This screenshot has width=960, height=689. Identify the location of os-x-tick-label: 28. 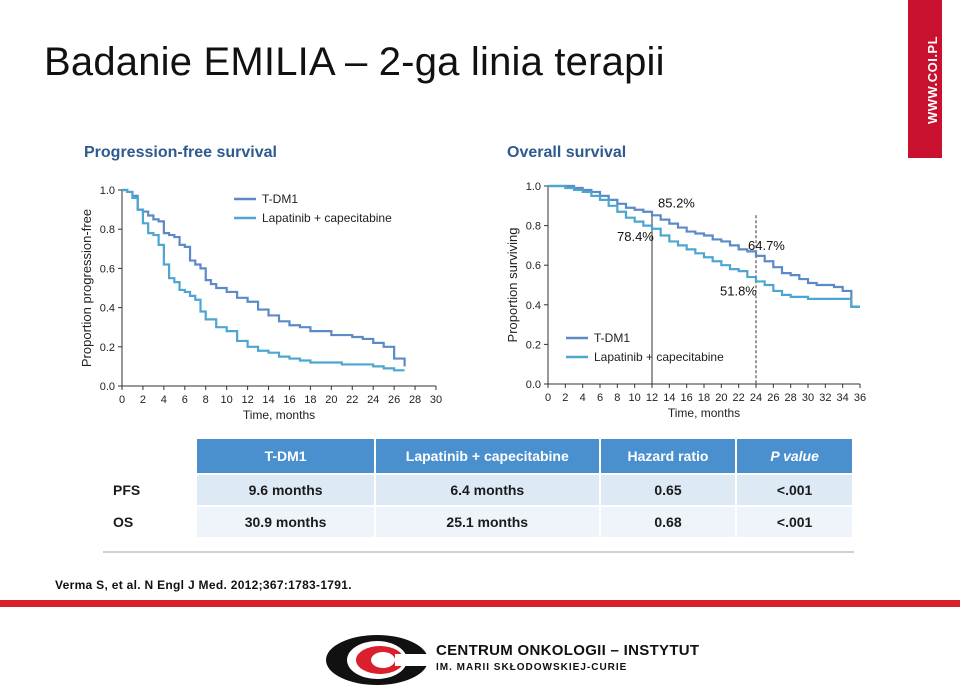
(791, 398).